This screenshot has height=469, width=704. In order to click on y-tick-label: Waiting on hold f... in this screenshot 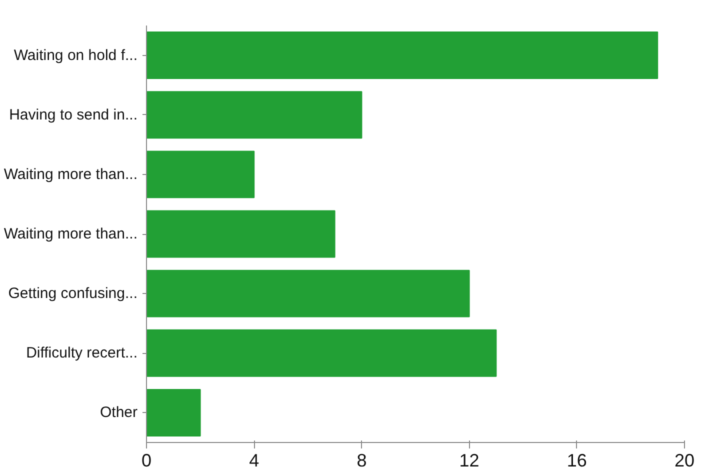, I will do `click(76, 55)`.